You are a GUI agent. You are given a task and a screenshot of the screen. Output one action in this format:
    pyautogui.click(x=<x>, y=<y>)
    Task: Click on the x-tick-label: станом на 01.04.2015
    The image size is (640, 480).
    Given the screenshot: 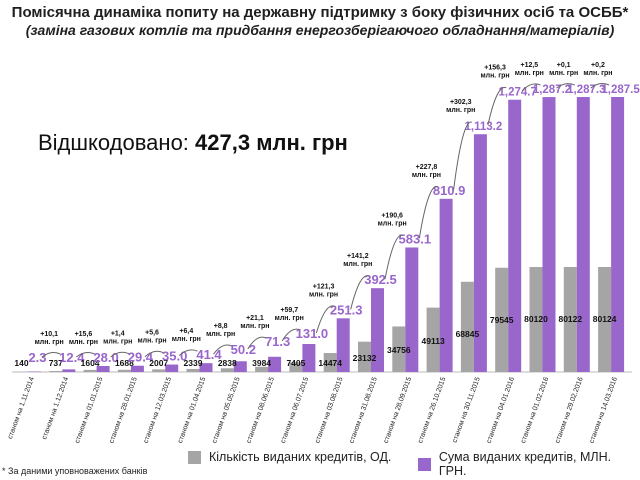 What is the action you would take?
    pyautogui.click(x=192, y=410)
    